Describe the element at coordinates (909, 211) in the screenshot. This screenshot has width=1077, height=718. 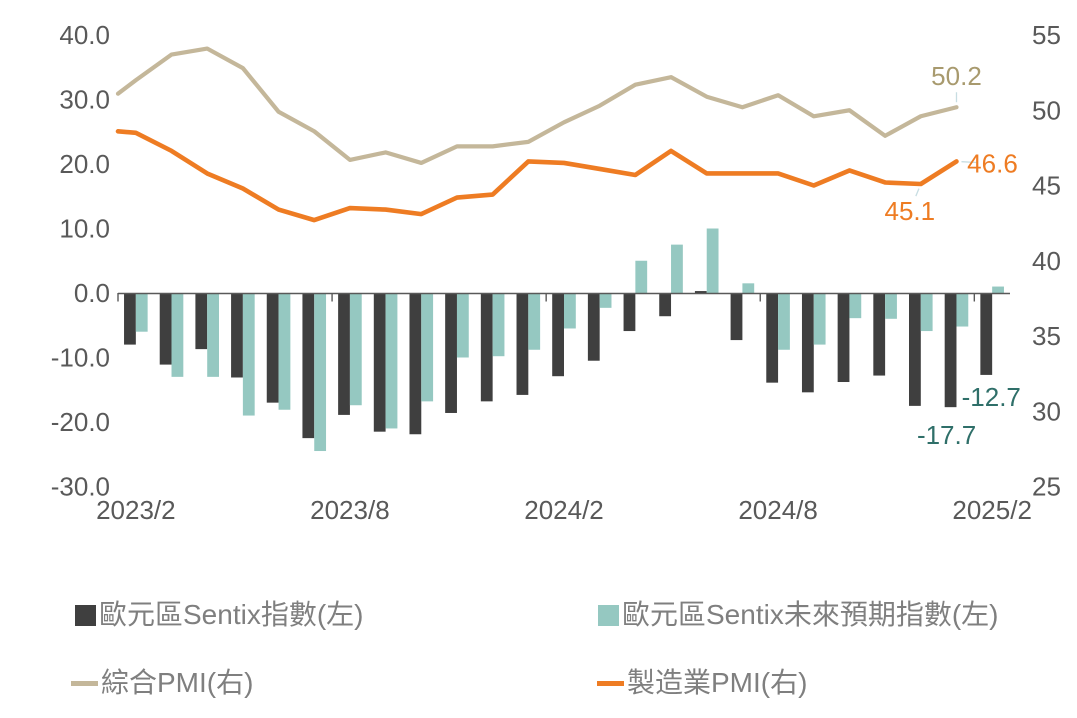
I see `data-label: 45.1` at that location.